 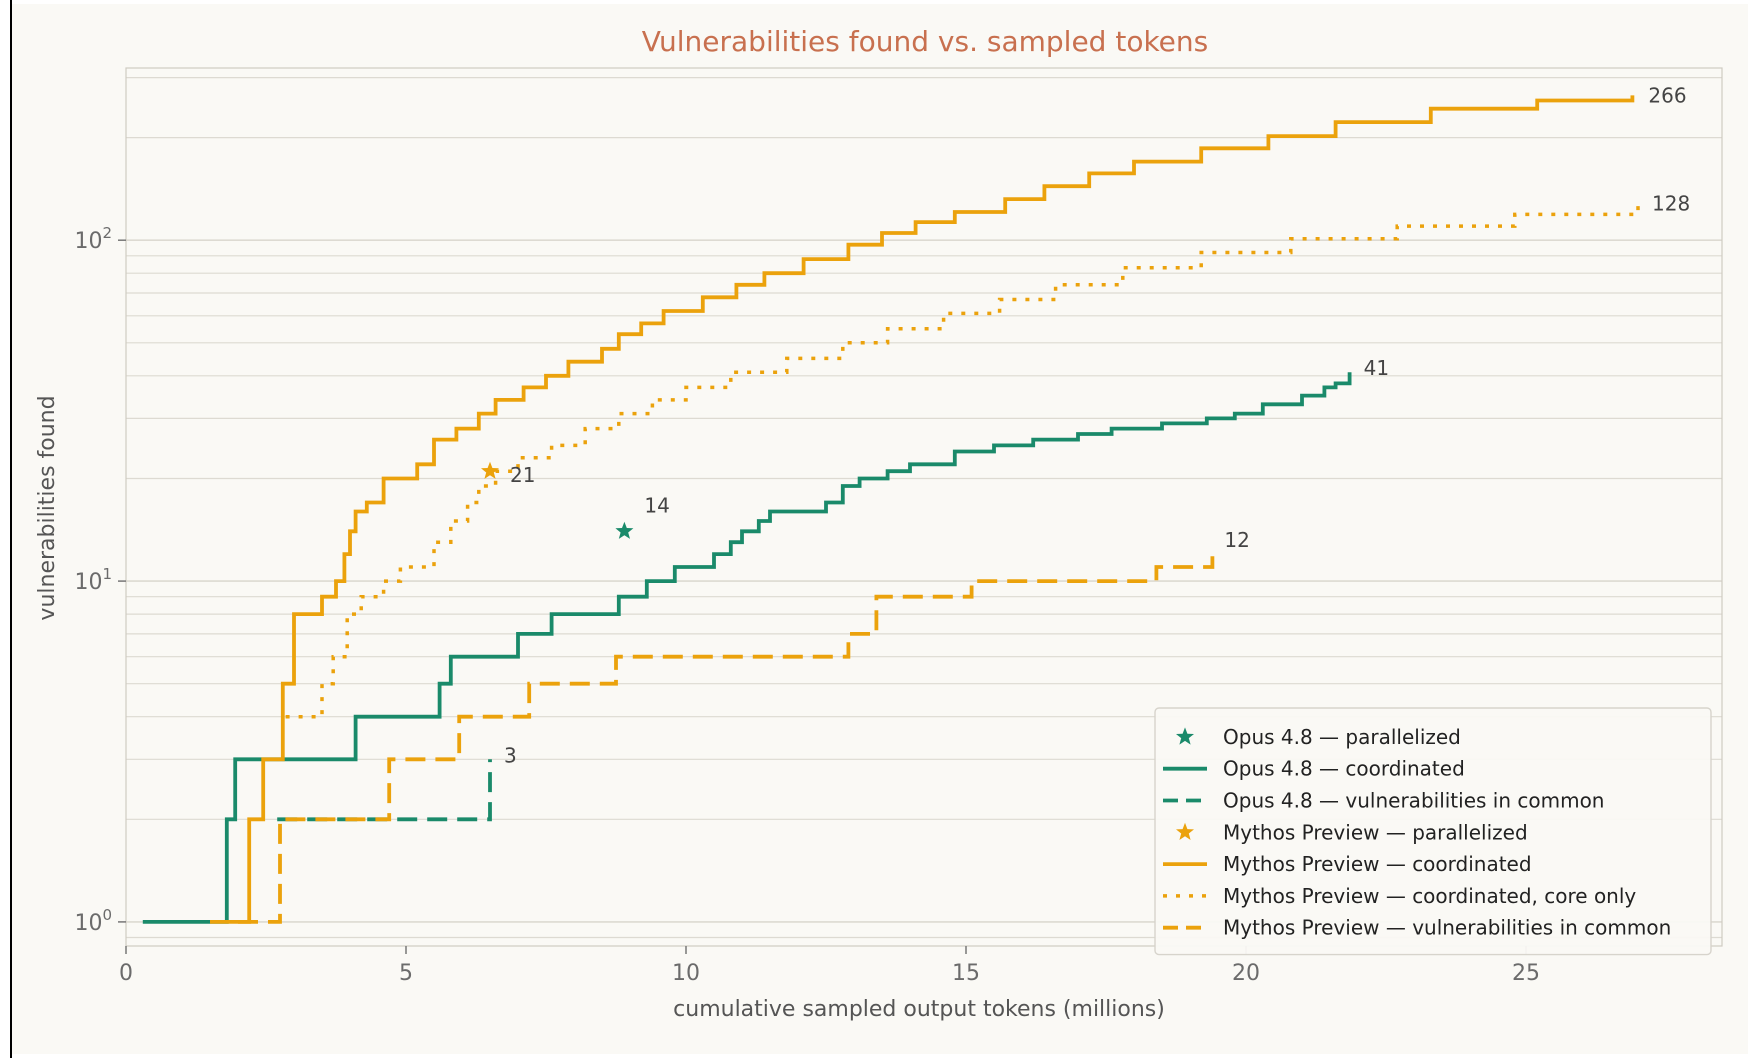 What do you see at coordinates (624, 530) in the screenshot?
I see `series-0-star-marker` at bounding box center [624, 530].